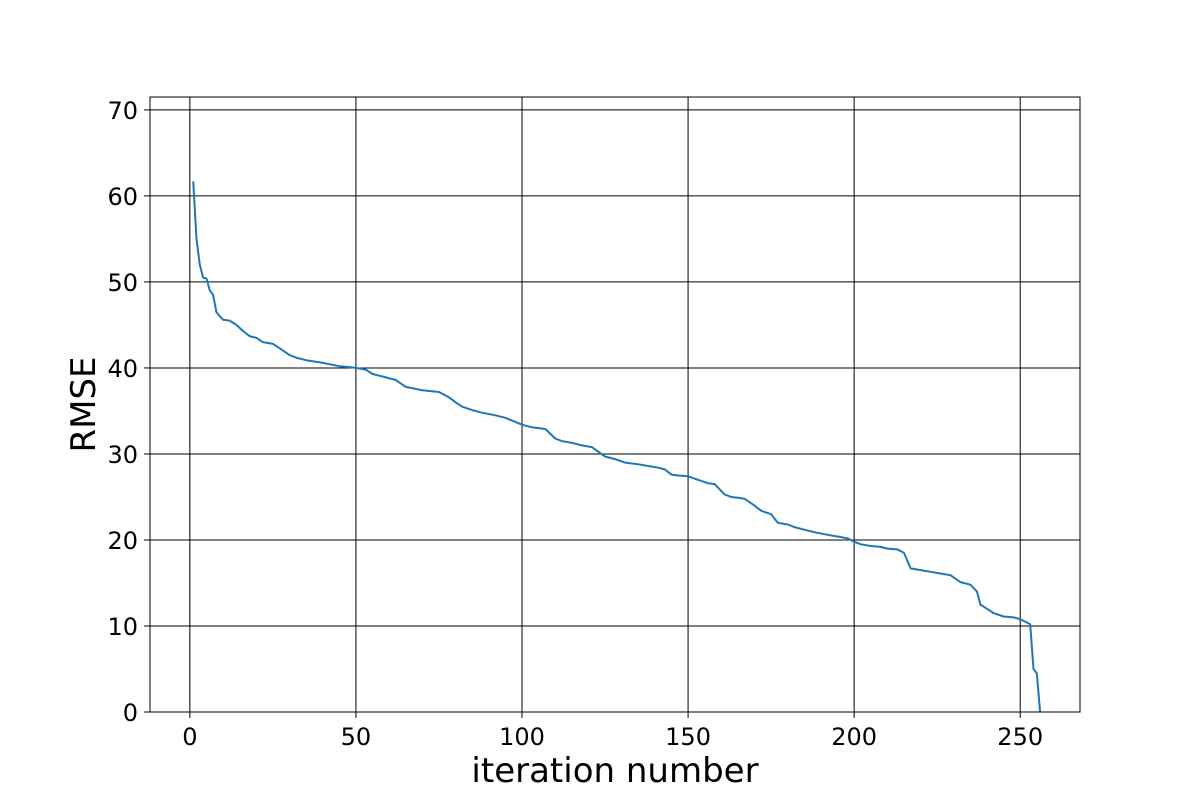 This screenshot has height=800, width=1200. I want to click on y-tick-label: 20, so click(122, 541).